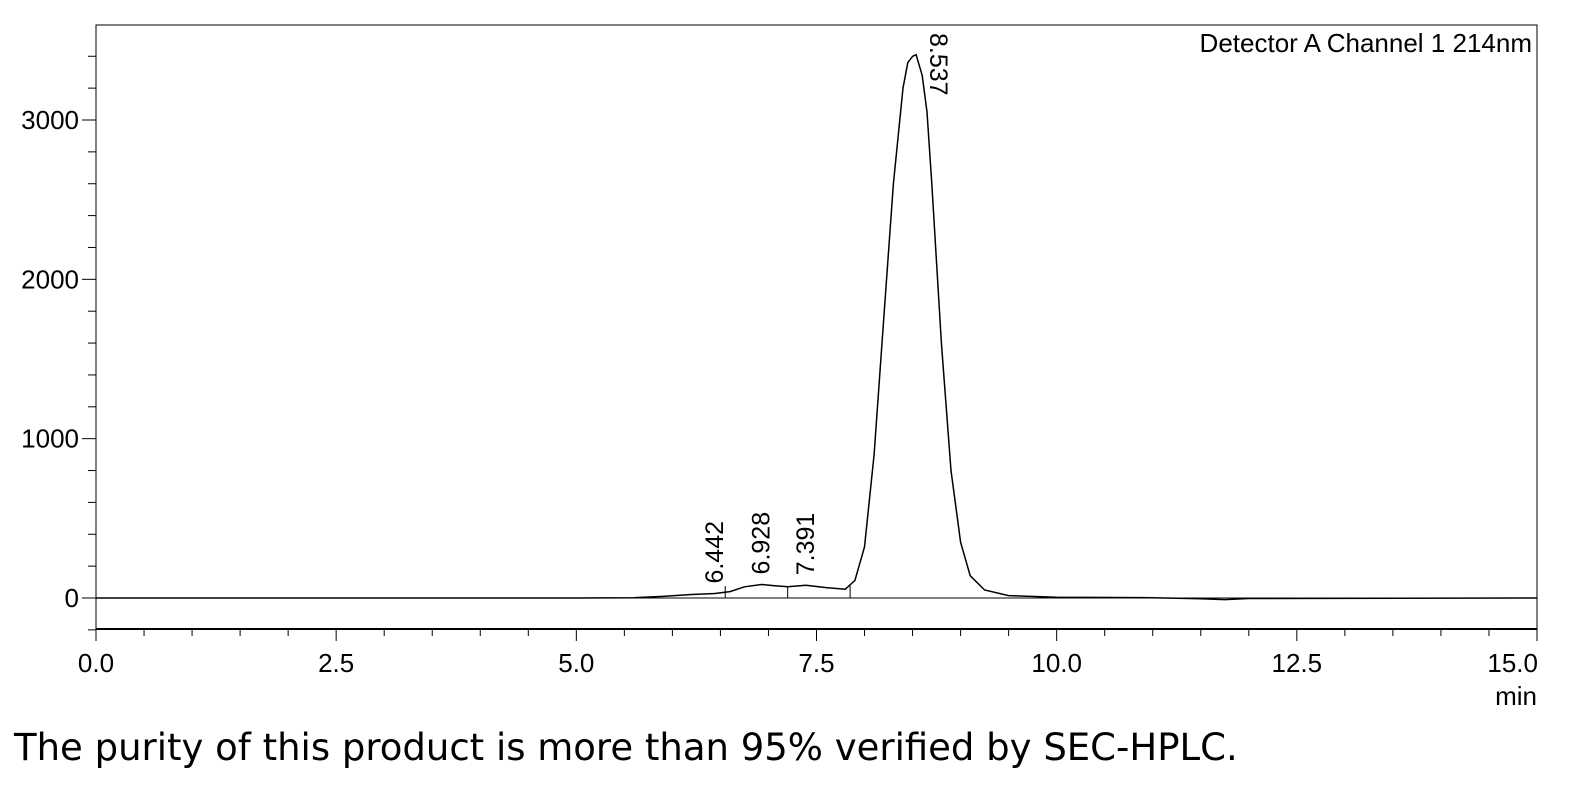 This screenshot has height=790, width=1576. I want to click on x-tick-label: 12.5, so click(1297, 663).